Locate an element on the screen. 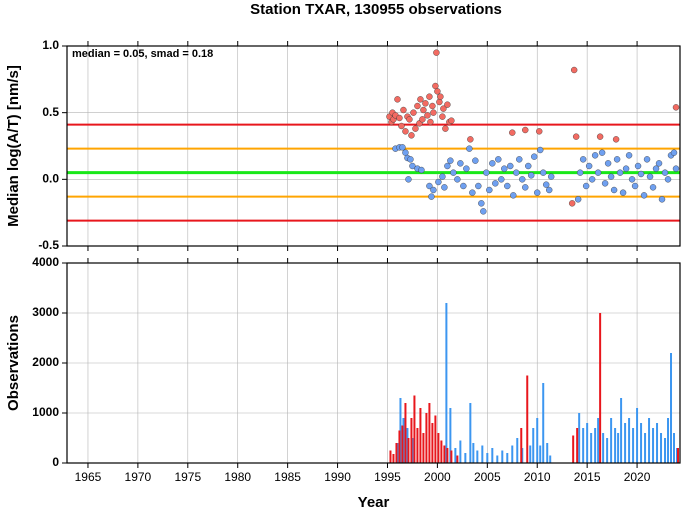  y-tick-label: 1.0 is located at coordinates (50, 45).